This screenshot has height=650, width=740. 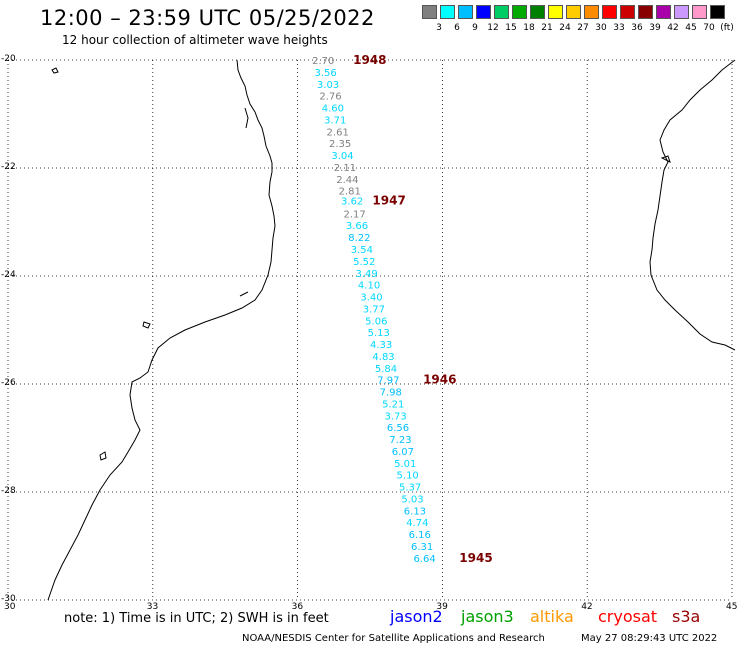 I want to click on lat-tick-label: -24, so click(x=8, y=275).